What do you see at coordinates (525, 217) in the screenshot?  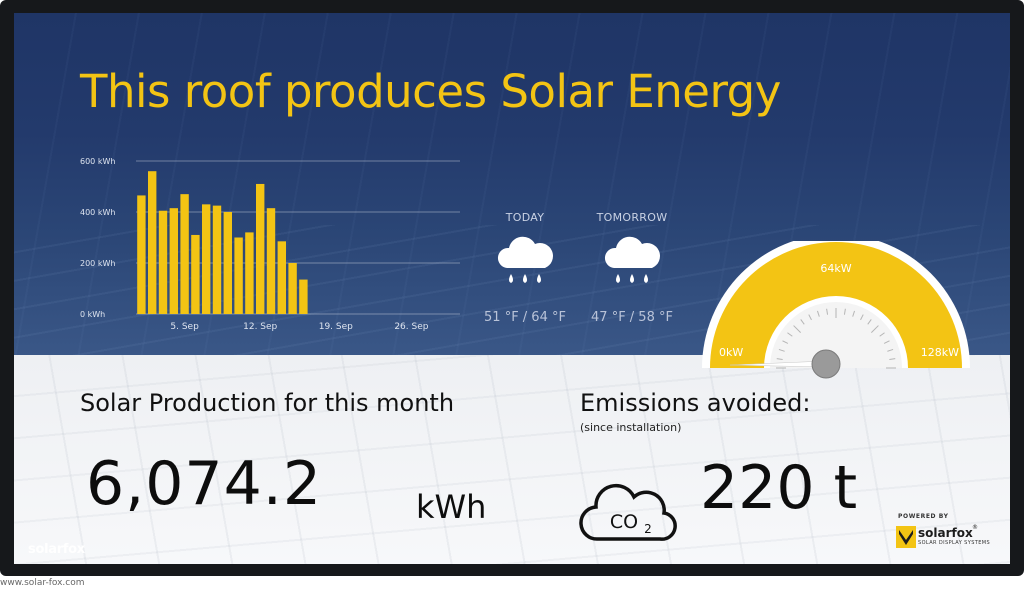 I see `weather-day-label: TODAY` at bounding box center [525, 217].